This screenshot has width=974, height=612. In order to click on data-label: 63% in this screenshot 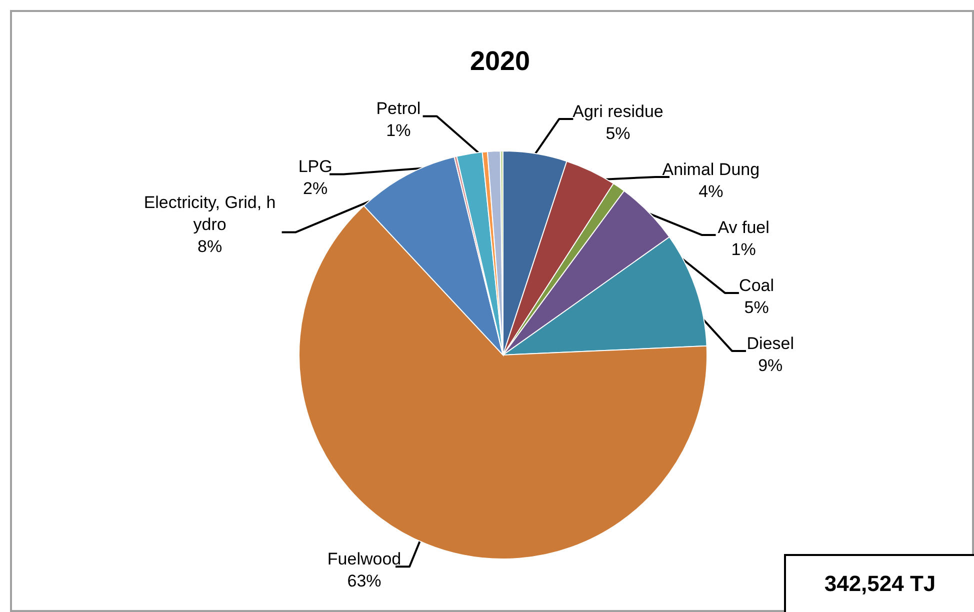, I will do `click(364, 581)`.